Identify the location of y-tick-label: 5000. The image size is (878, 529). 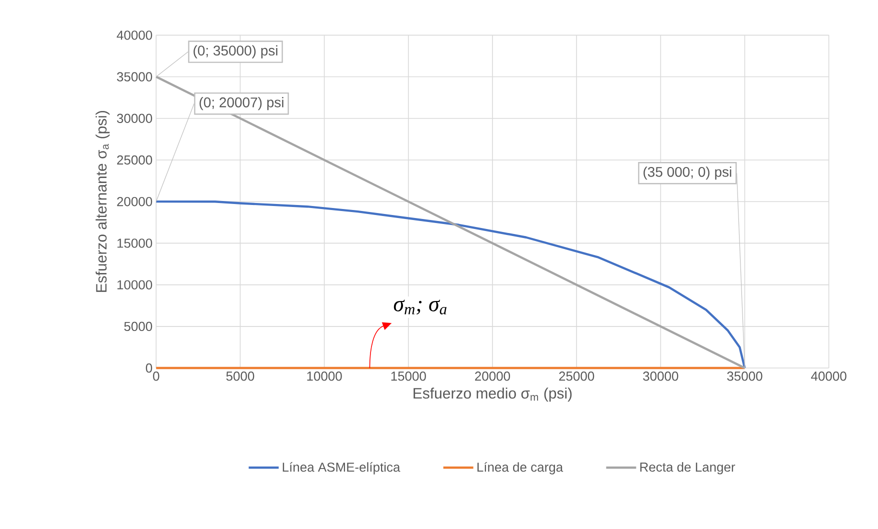
(138, 326).